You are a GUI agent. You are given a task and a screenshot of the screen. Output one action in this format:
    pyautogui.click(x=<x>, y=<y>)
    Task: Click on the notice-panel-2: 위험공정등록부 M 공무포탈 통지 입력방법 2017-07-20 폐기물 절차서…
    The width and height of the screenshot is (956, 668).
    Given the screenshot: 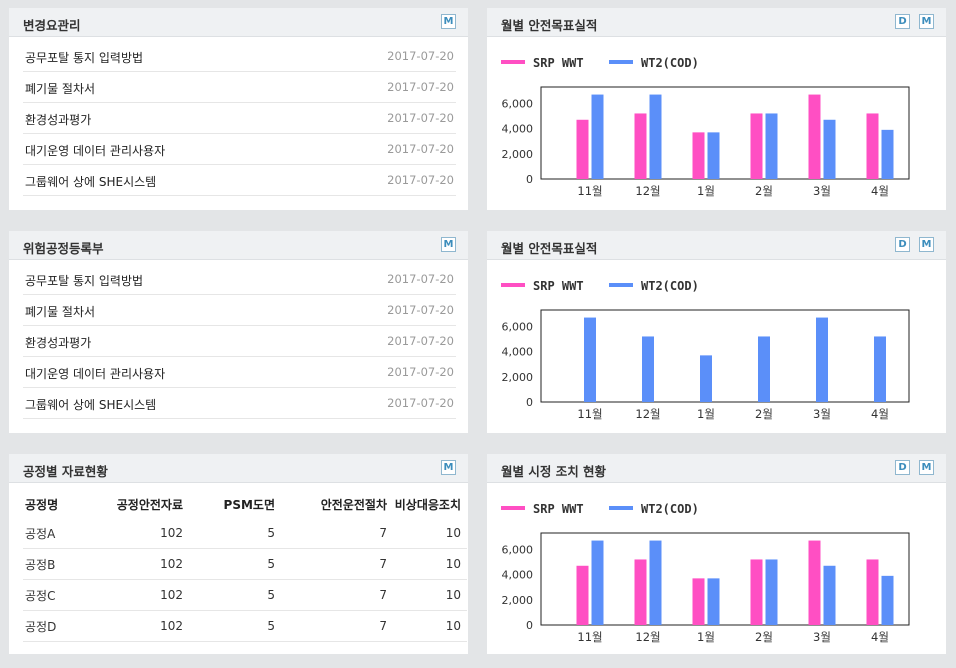 What is the action you would take?
    pyautogui.click(x=238, y=332)
    